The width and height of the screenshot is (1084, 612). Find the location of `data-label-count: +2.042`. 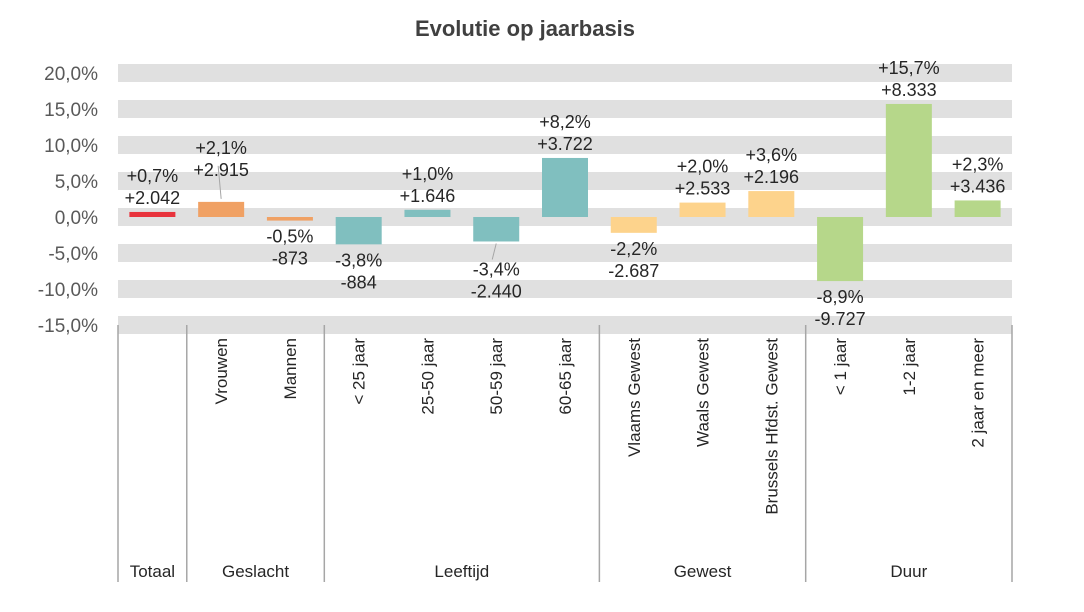

data-label-count: +2.042 is located at coordinates (153, 198).